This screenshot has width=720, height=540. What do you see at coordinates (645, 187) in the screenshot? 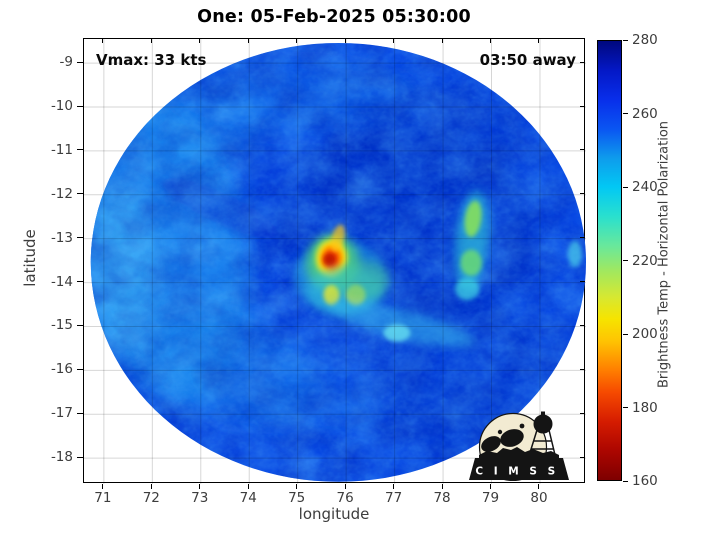
I see `colorbar-tick-label: 240` at bounding box center [645, 187].